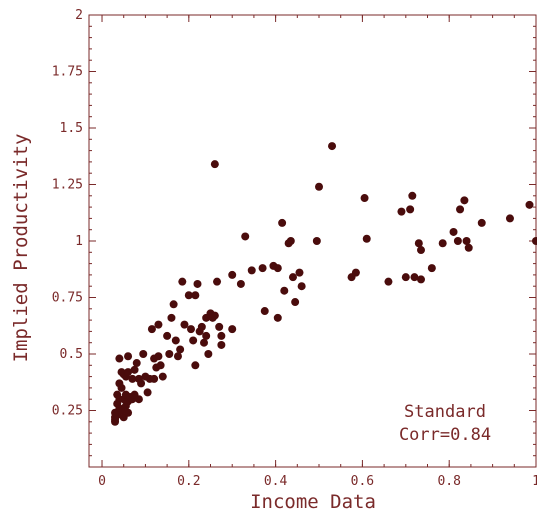 This screenshot has height=510, width=537. Describe the element at coordinates (276, 481) in the screenshot. I see `x-tick-label: 0.4` at that location.